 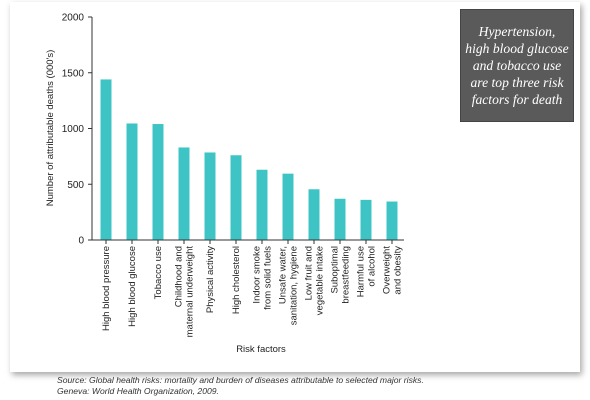 I want to click on x-tick-label: Suboptimal, so click(x=335, y=270).